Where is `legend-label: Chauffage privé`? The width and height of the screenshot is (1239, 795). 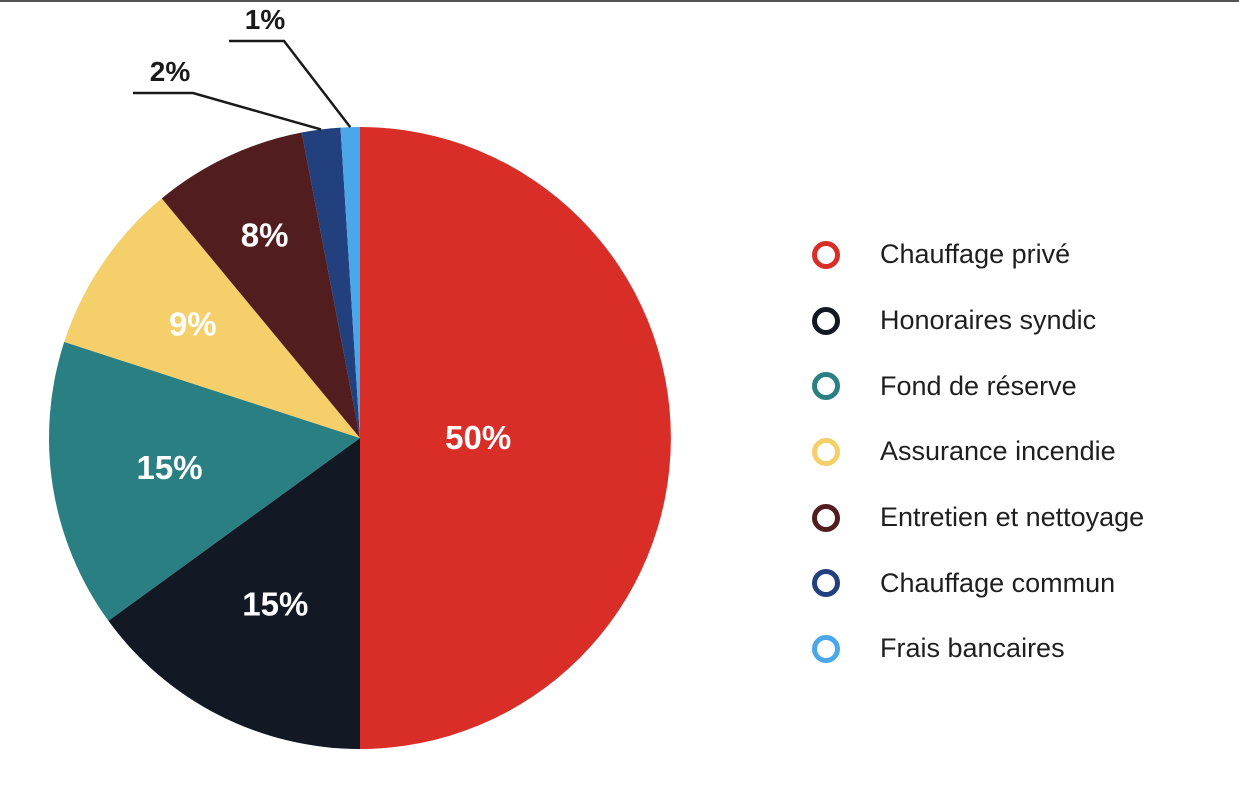
legend-label: Chauffage privé is located at coordinates (975, 254).